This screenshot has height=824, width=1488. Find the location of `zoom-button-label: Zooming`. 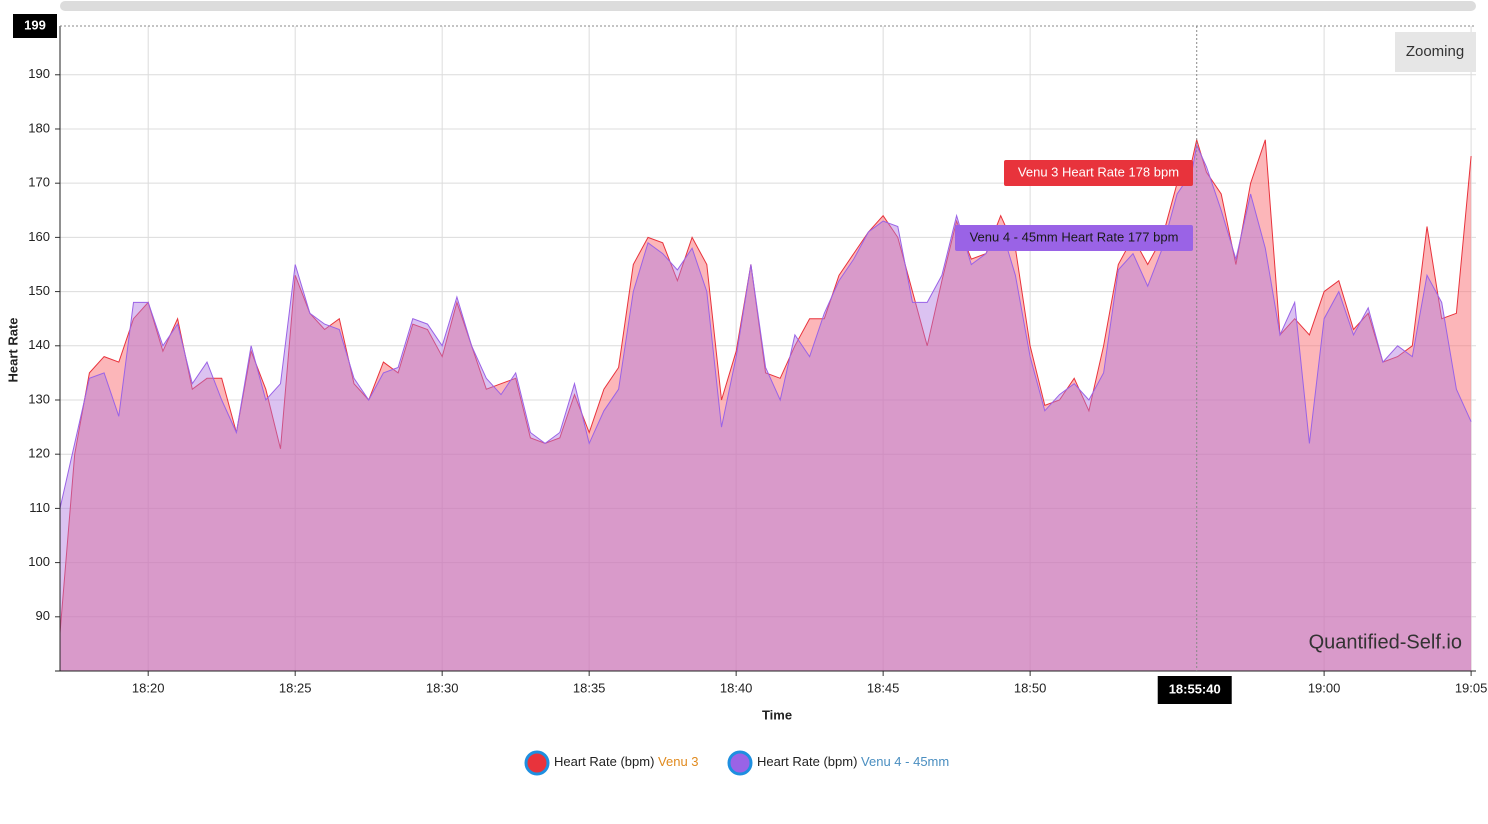

zoom-button-label: Zooming is located at coordinates (1435, 51).